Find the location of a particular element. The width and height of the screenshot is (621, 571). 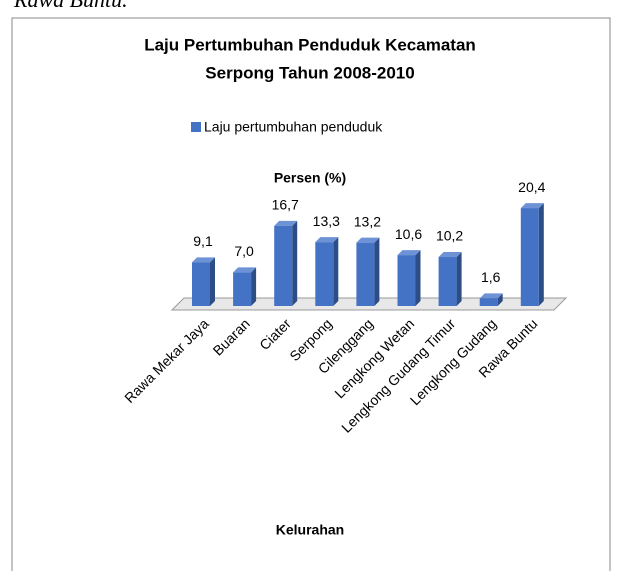

data-label: 7,0 is located at coordinates (244, 251).